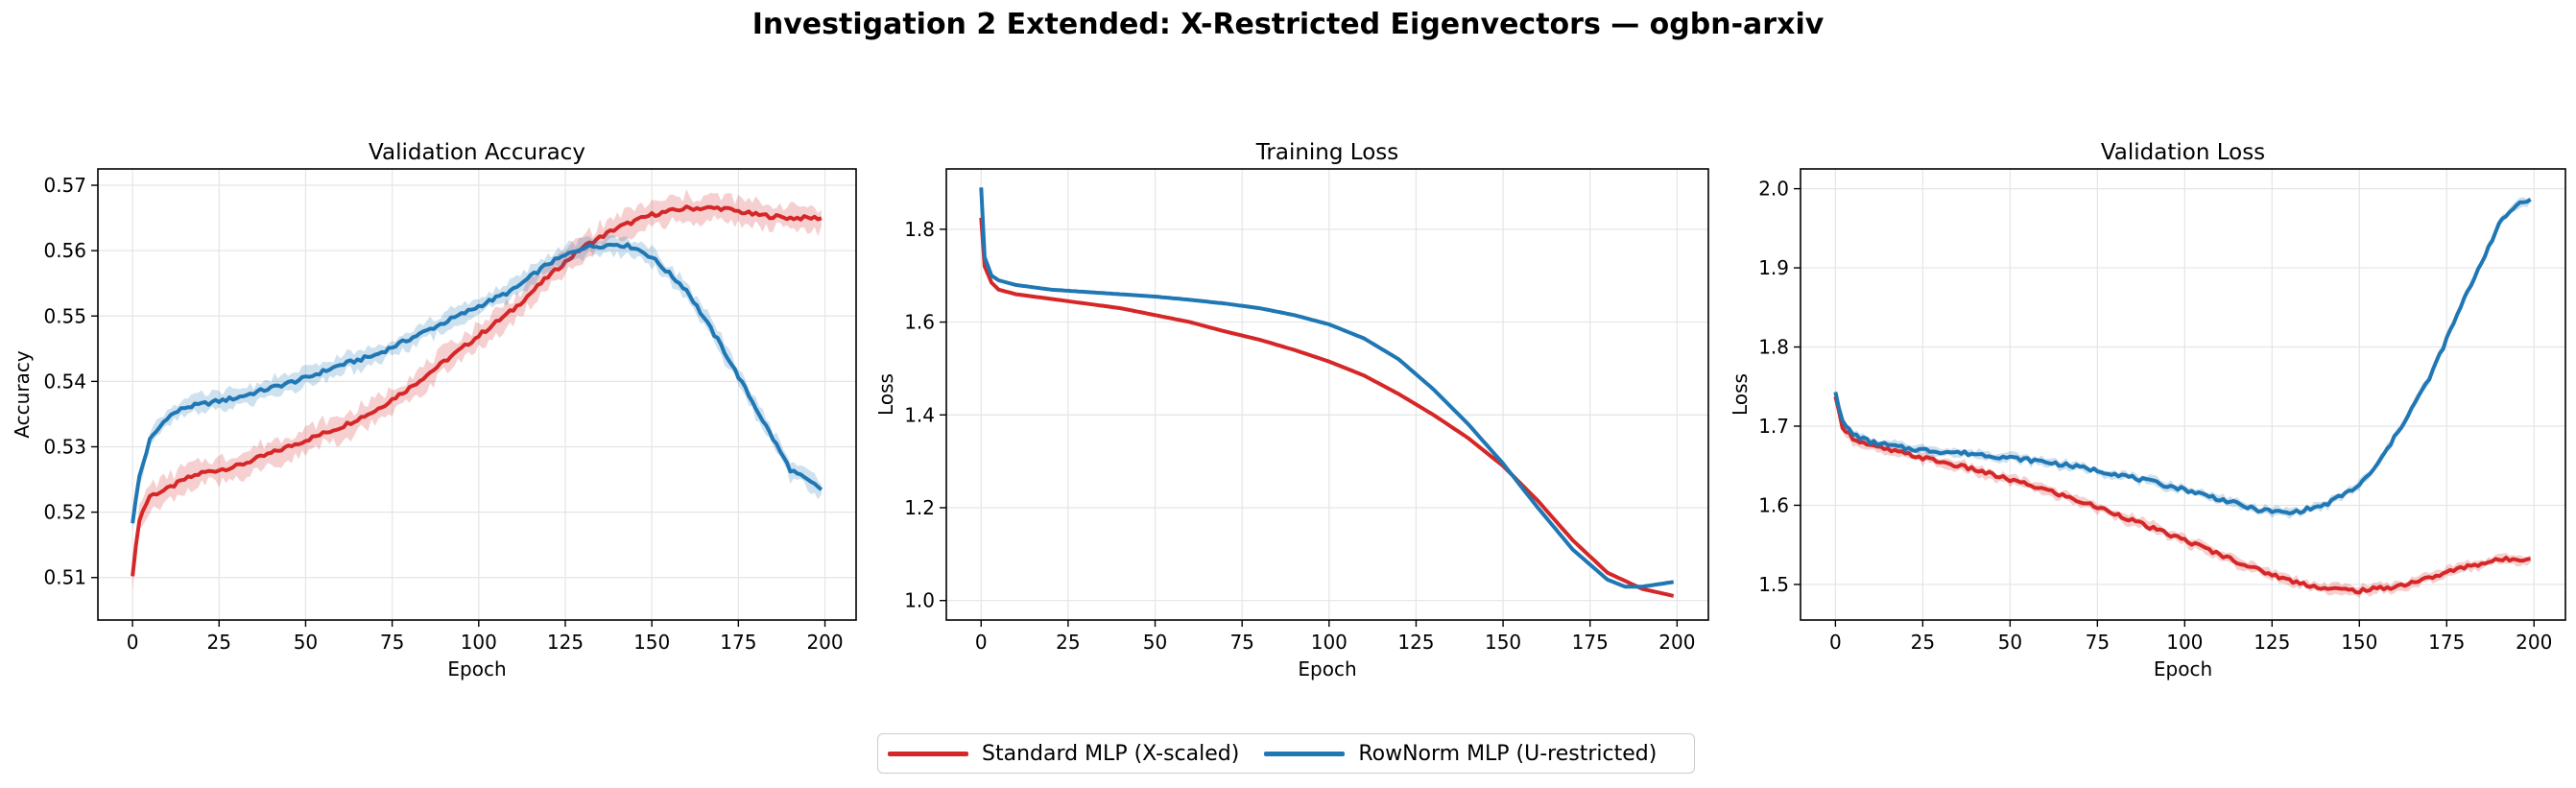 This screenshot has height=788, width=2576. Describe the element at coordinates (2183, 152) in the screenshot. I see `chart-title: Validation Loss` at that location.